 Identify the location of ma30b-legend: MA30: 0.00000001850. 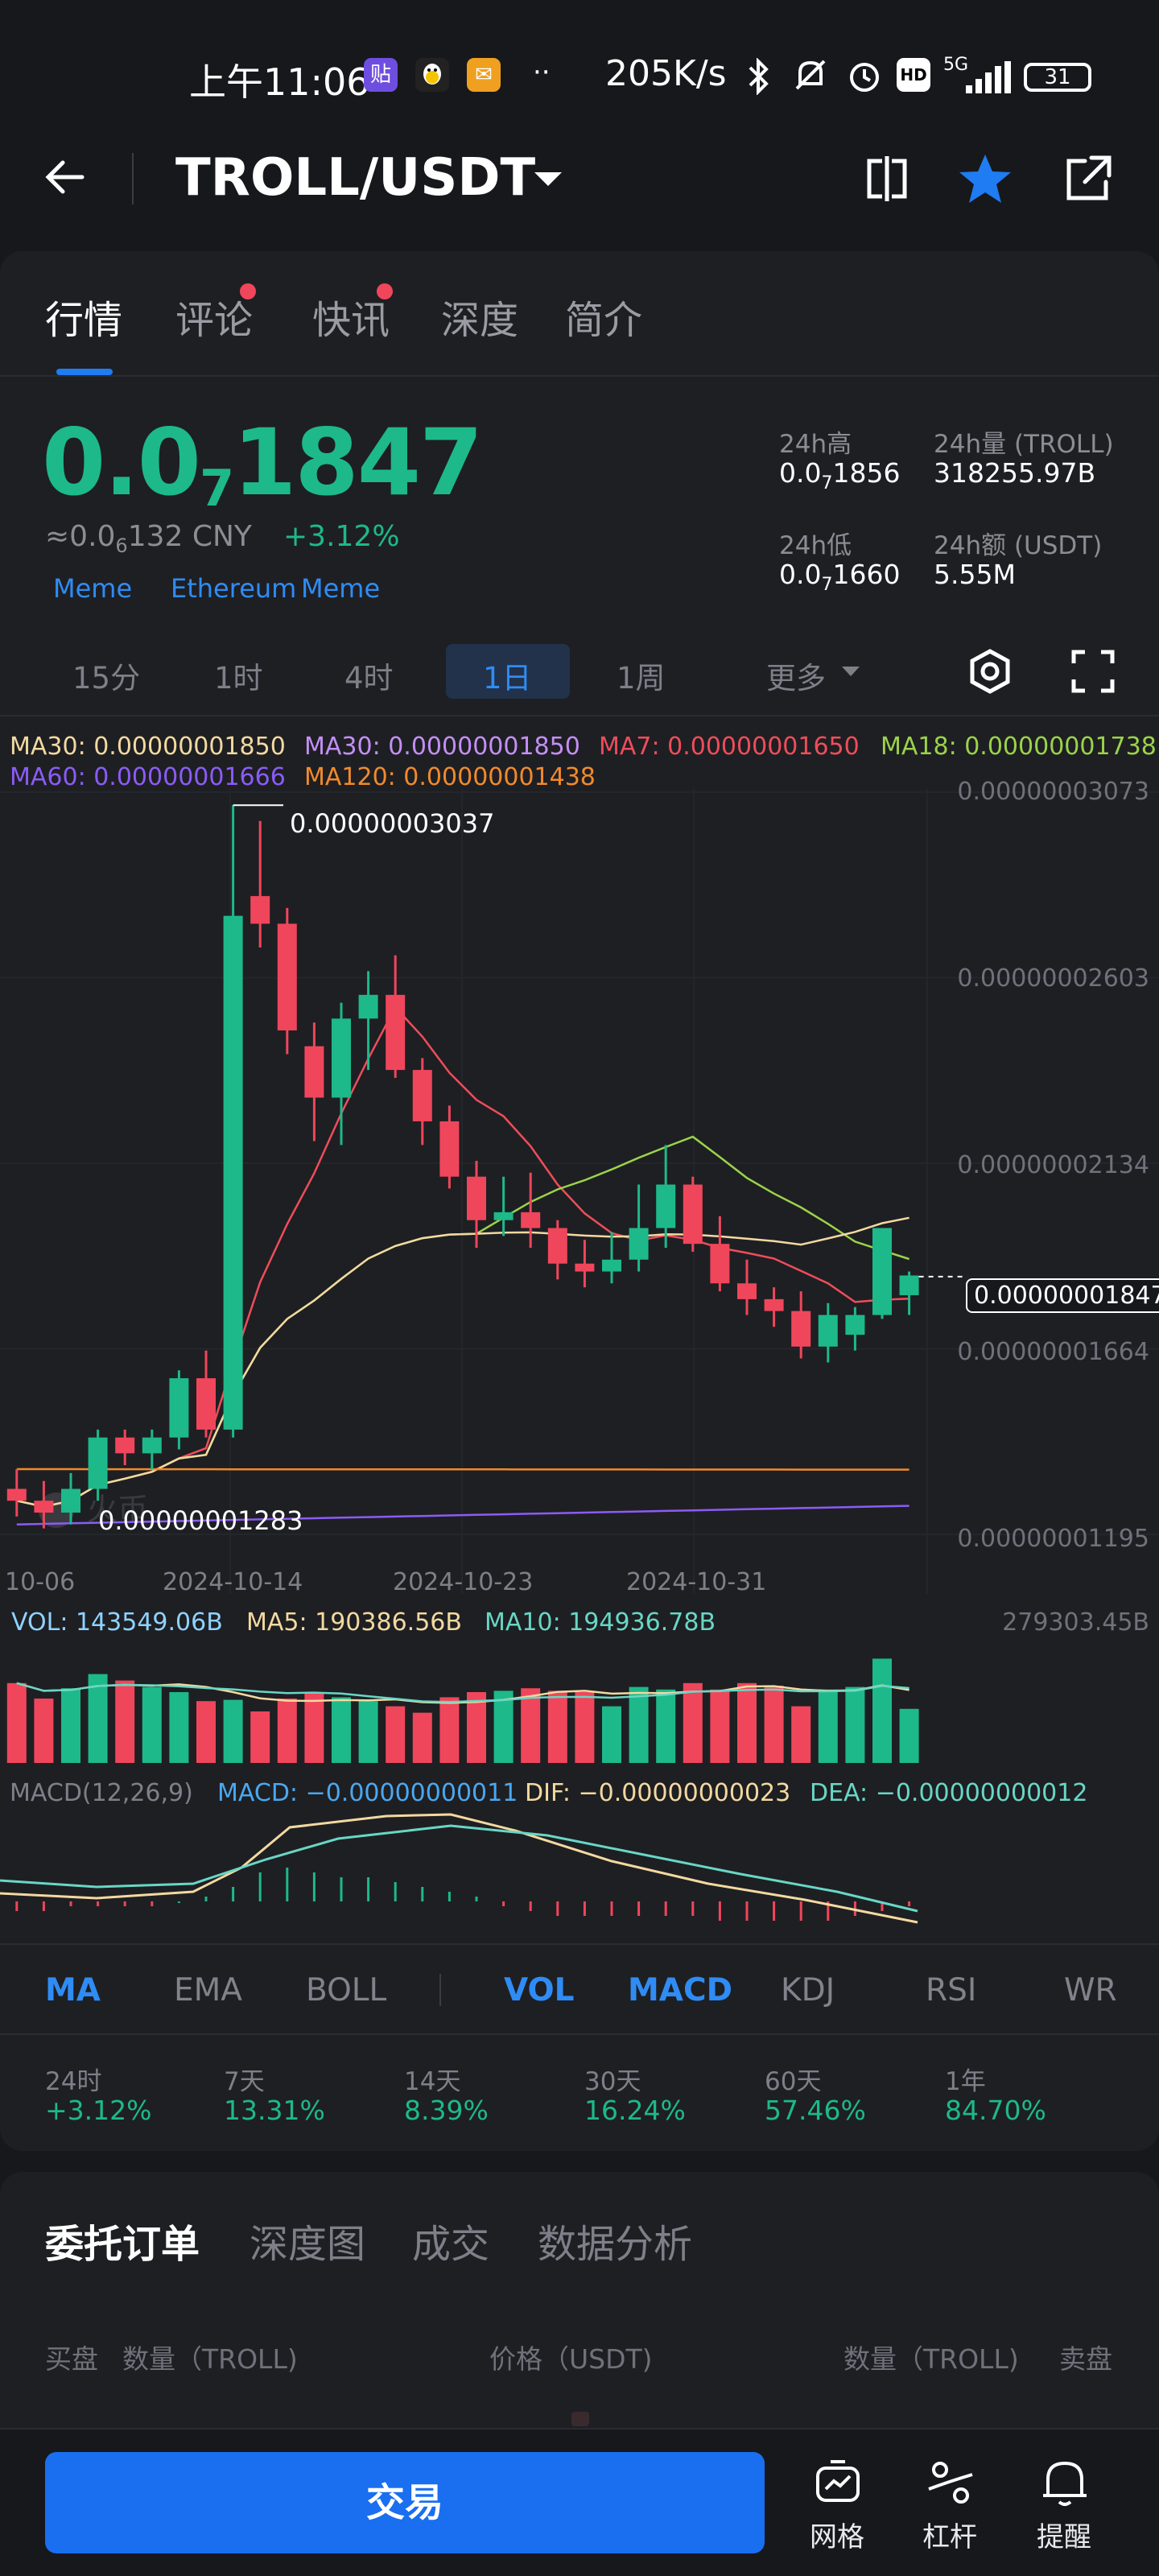
(442, 747).